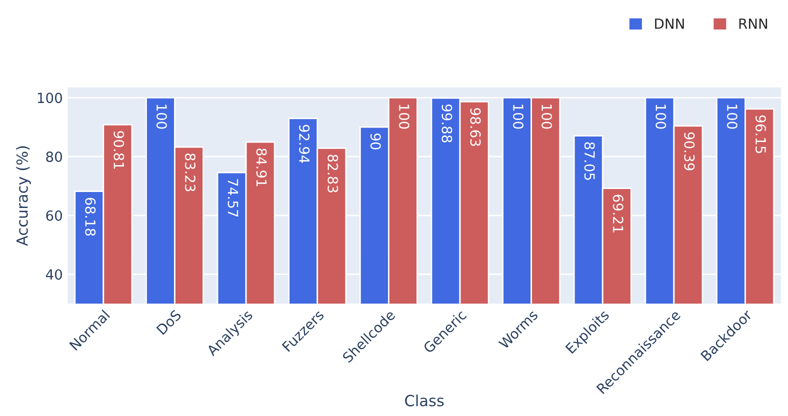 The height and width of the screenshot is (416, 788). What do you see at coordinates (689, 151) in the screenshot?
I see `data-label: 90.39` at bounding box center [689, 151].